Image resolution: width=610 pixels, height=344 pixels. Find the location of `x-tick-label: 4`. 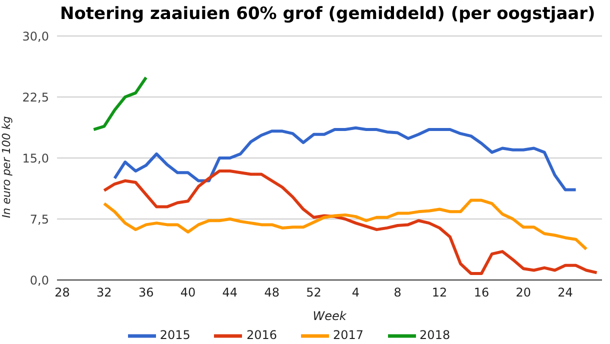

x-tick-label: 4 is located at coordinates (356, 293).